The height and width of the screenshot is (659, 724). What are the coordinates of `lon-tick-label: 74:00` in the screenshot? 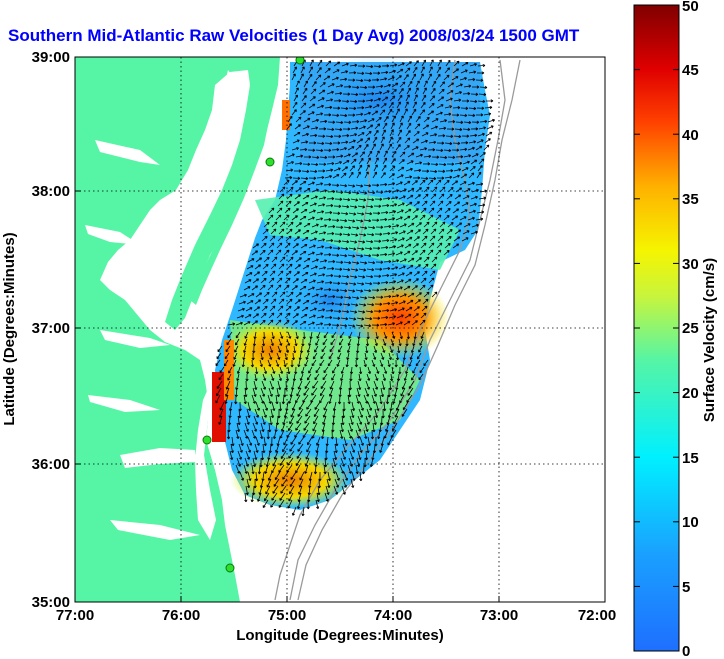 It's located at (393, 615).